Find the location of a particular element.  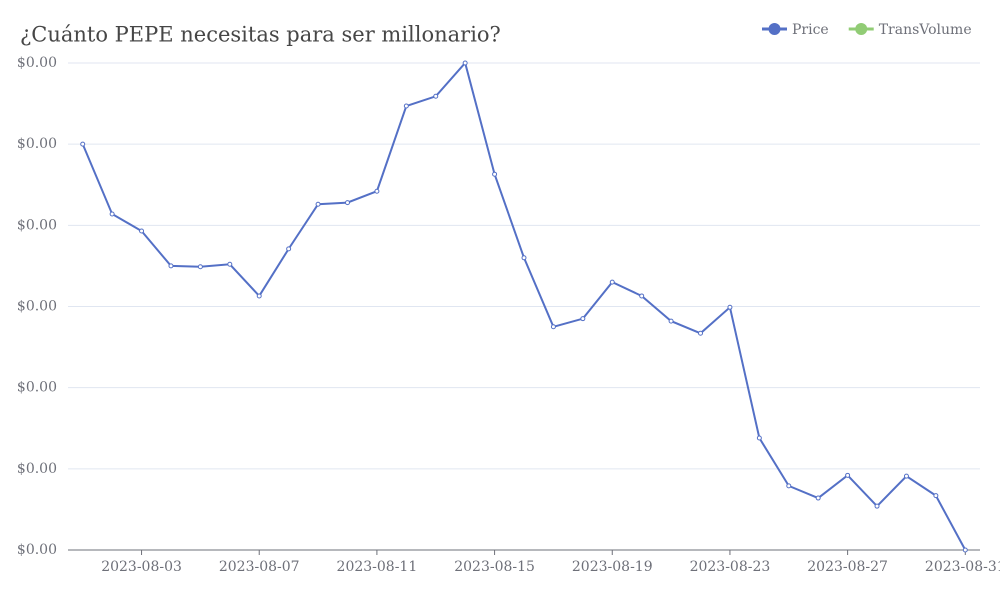

x-tick-label: 2023-08-31 is located at coordinates (962, 567).